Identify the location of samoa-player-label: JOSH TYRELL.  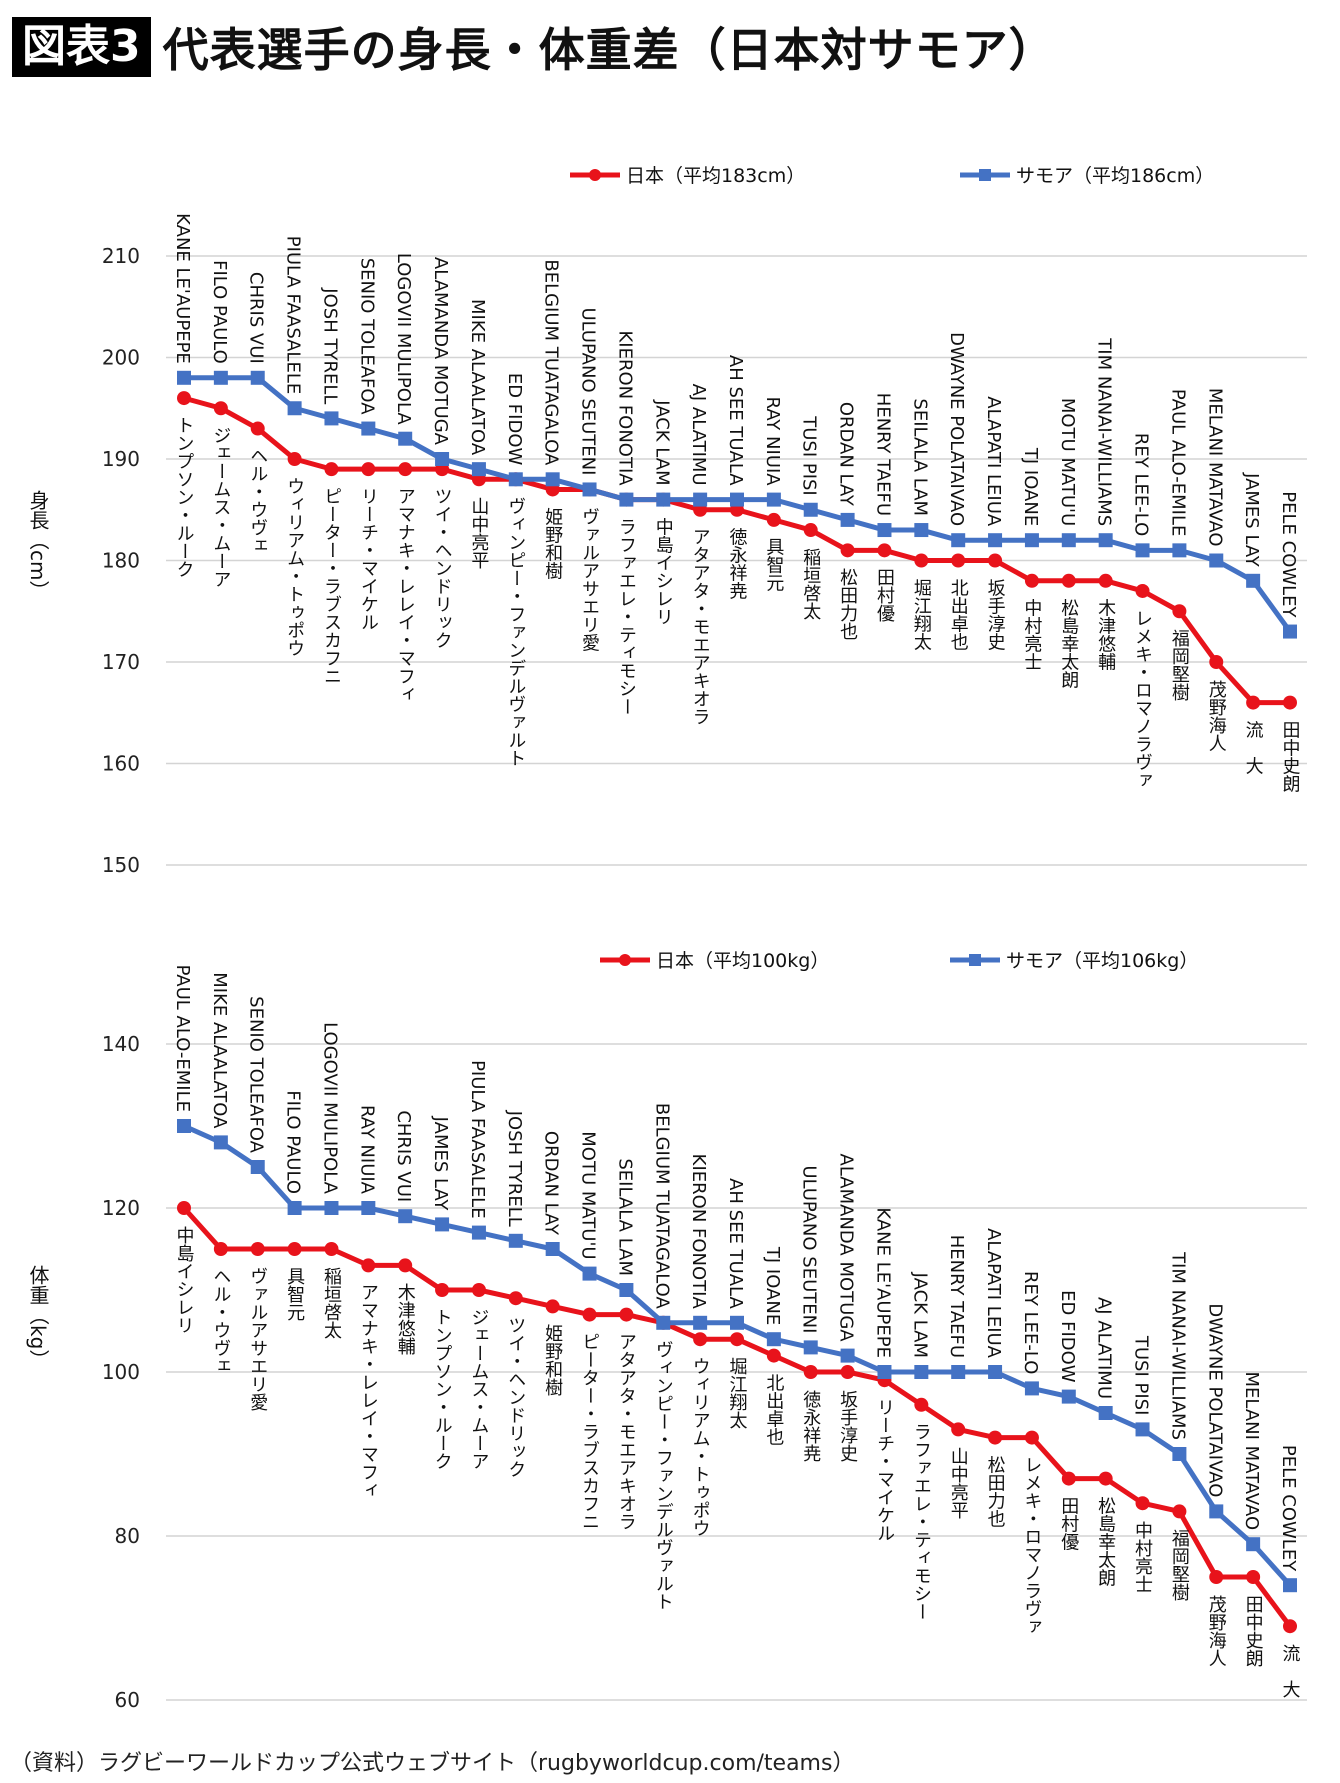
(514, 1168).